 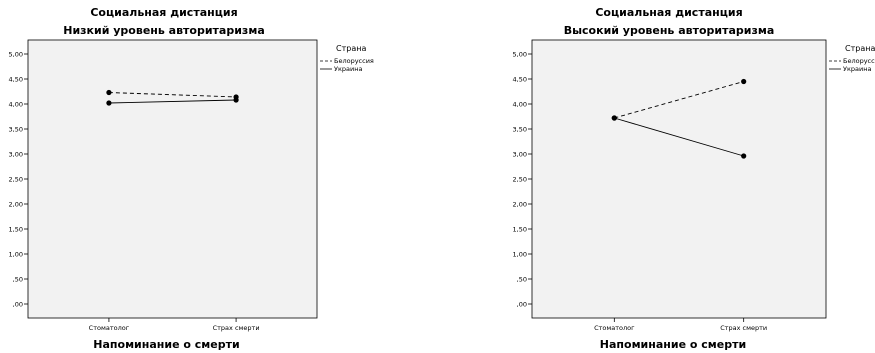 I want to click on chart-subtitle: Высокий уровень авторитаризма, so click(x=669, y=30).